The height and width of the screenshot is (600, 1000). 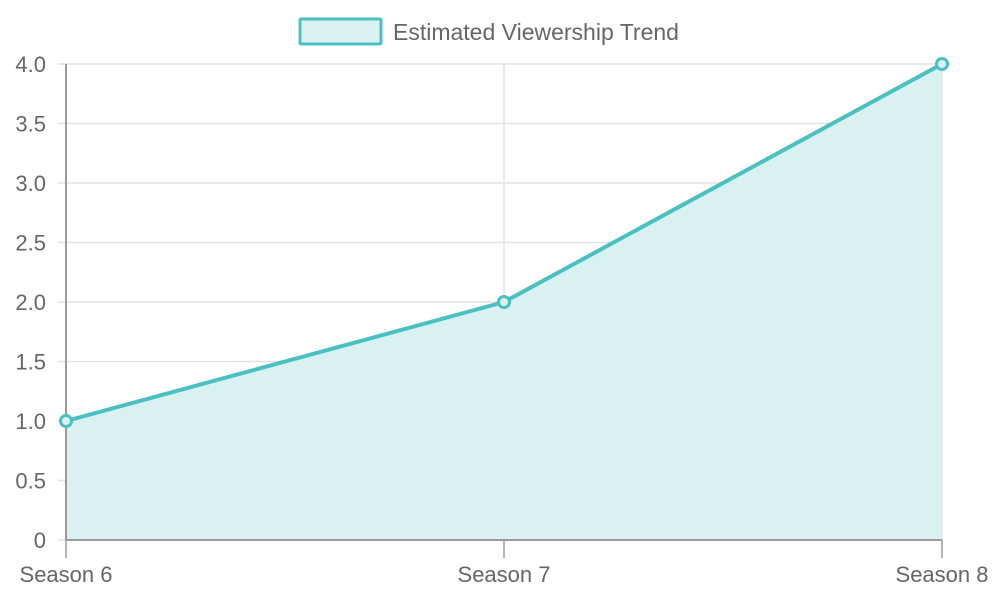 I want to click on y-axis-tick-labels: 0 0.5 1.0 1.5 2.0 2.5 3.0 3.5 4.0, so click(x=30, y=302).